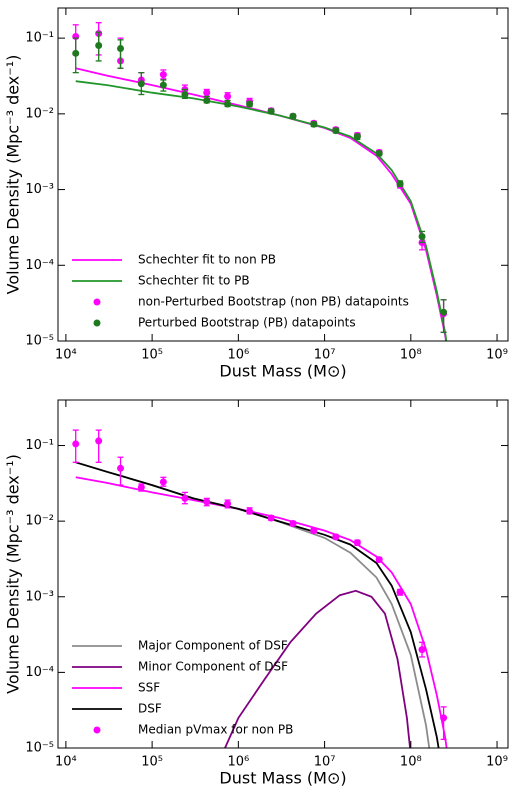 The height and width of the screenshot is (794, 520). What do you see at coordinates (247, 323) in the screenshot?
I see `legend-label: Perturbed Bootstrap (PB) datapoints` at bounding box center [247, 323].